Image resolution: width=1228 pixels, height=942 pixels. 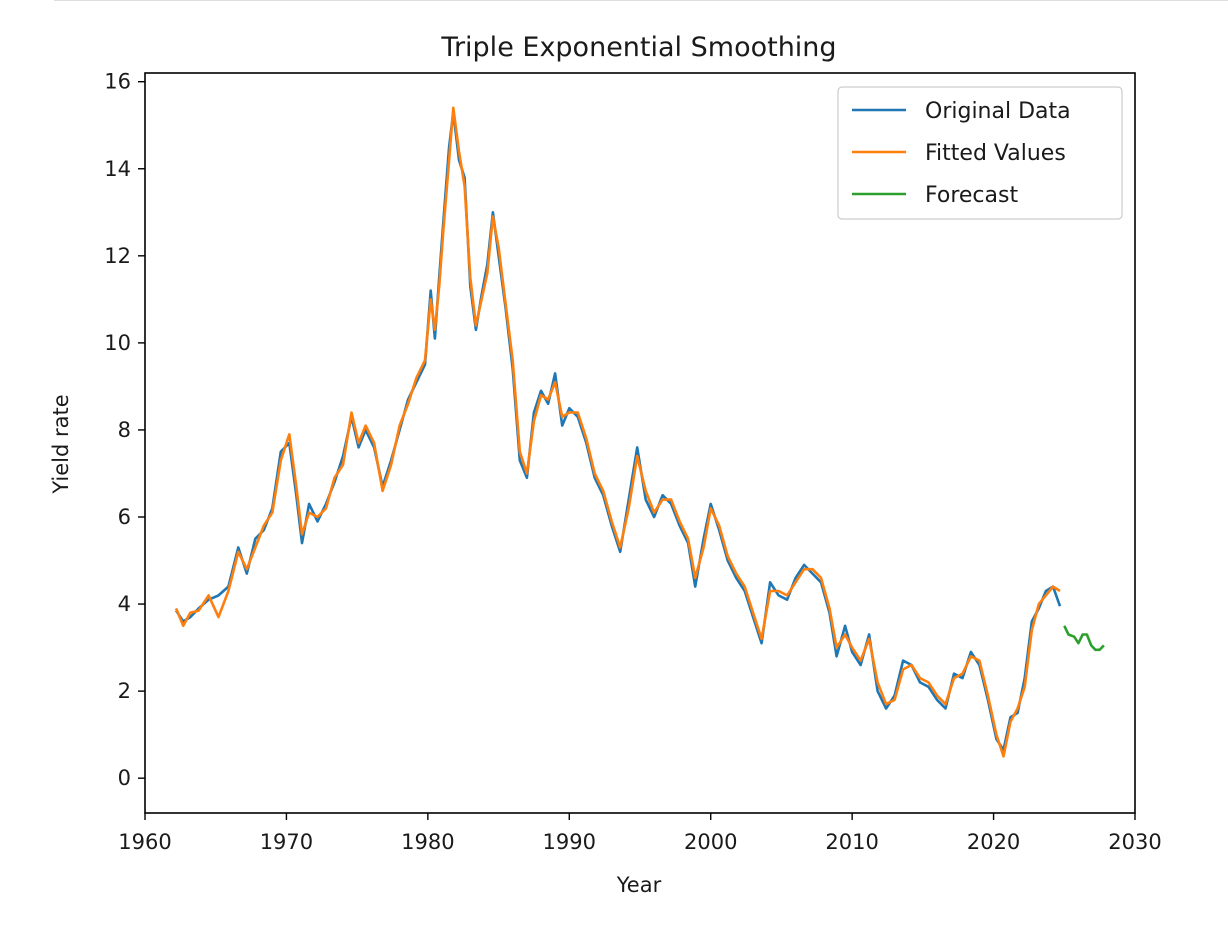 I want to click on legend-label-2: Forecast, so click(x=971, y=195).